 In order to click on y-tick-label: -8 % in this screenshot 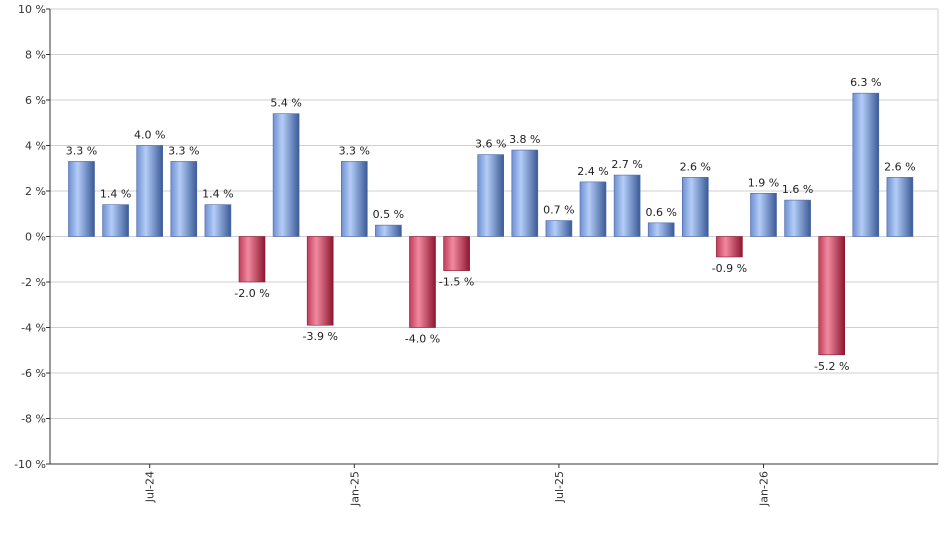, I will do `click(33, 419)`.